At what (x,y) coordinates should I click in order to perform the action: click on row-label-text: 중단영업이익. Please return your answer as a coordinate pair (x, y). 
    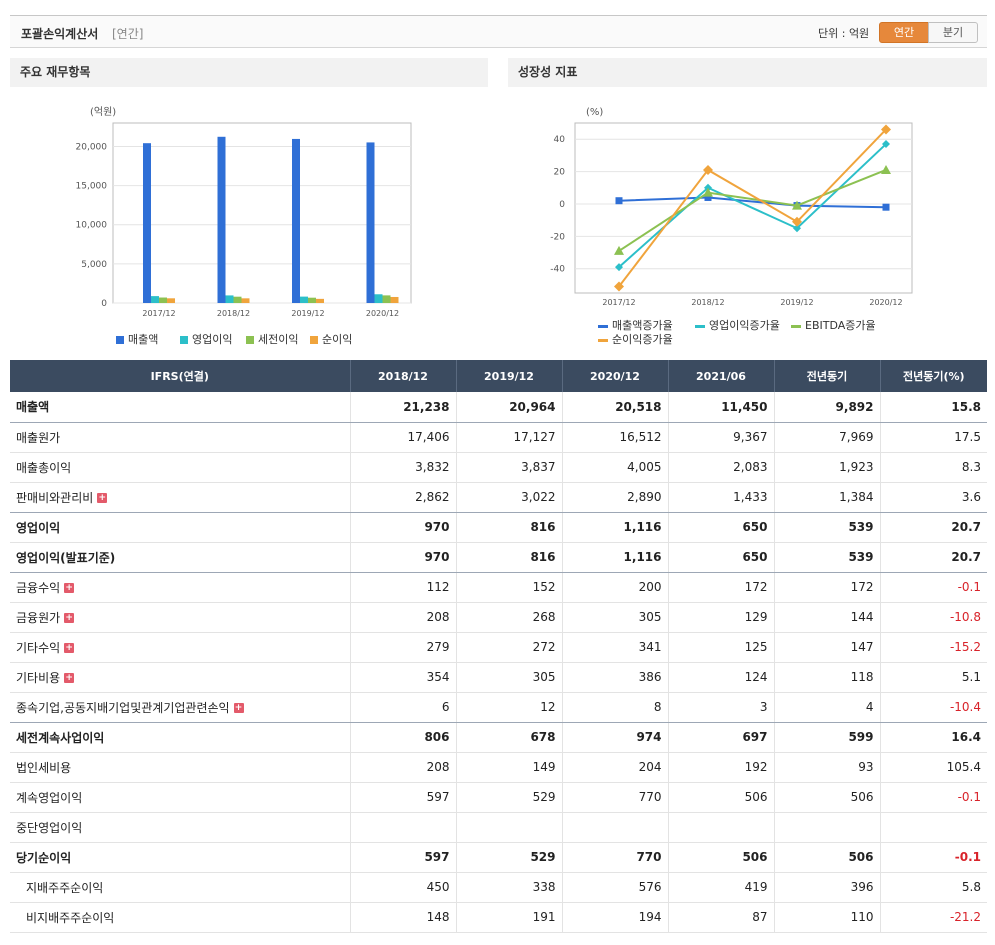
    Looking at the image, I should click on (49, 827).